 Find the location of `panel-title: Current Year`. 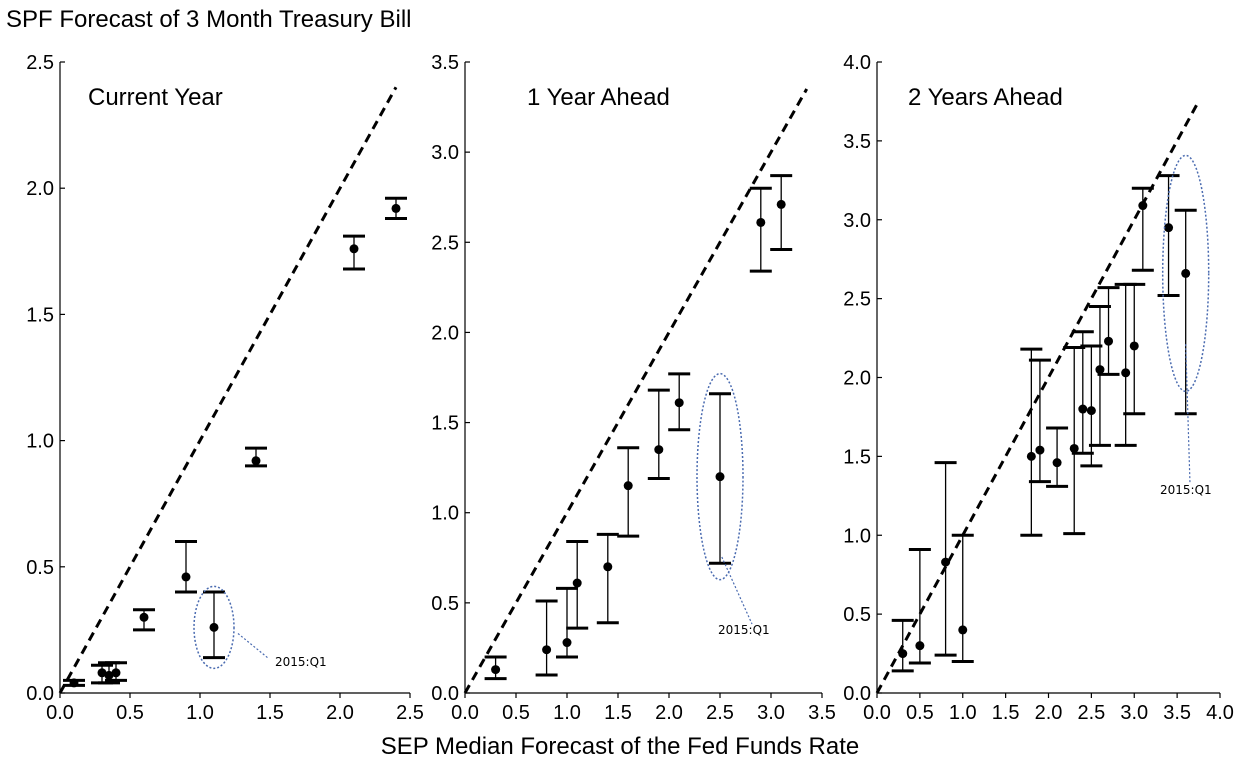

panel-title: Current Year is located at coordinates (155, 97).